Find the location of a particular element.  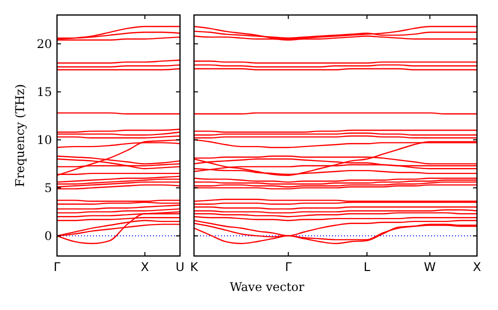

y-tick-label: 0 is located at coordinates (48, 236).